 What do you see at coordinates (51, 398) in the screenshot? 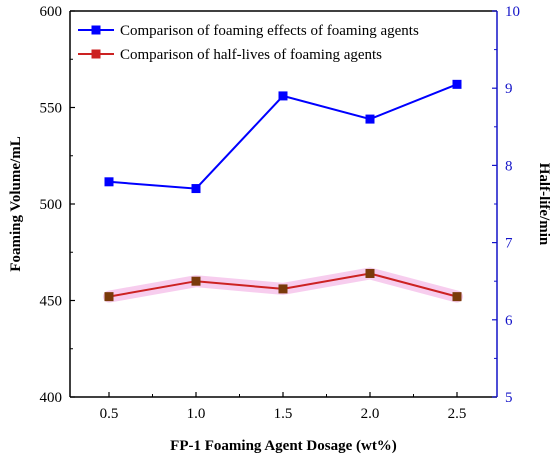
I see `left-y-tick-label: 400` at bounding box center [51, 398].